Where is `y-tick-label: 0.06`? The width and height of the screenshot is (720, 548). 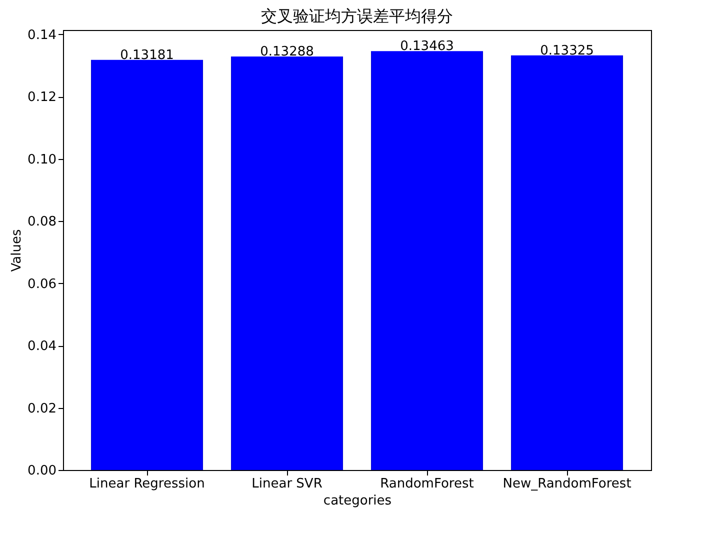 y-tick-label: 0.06 is located at coordinates (42, 284).